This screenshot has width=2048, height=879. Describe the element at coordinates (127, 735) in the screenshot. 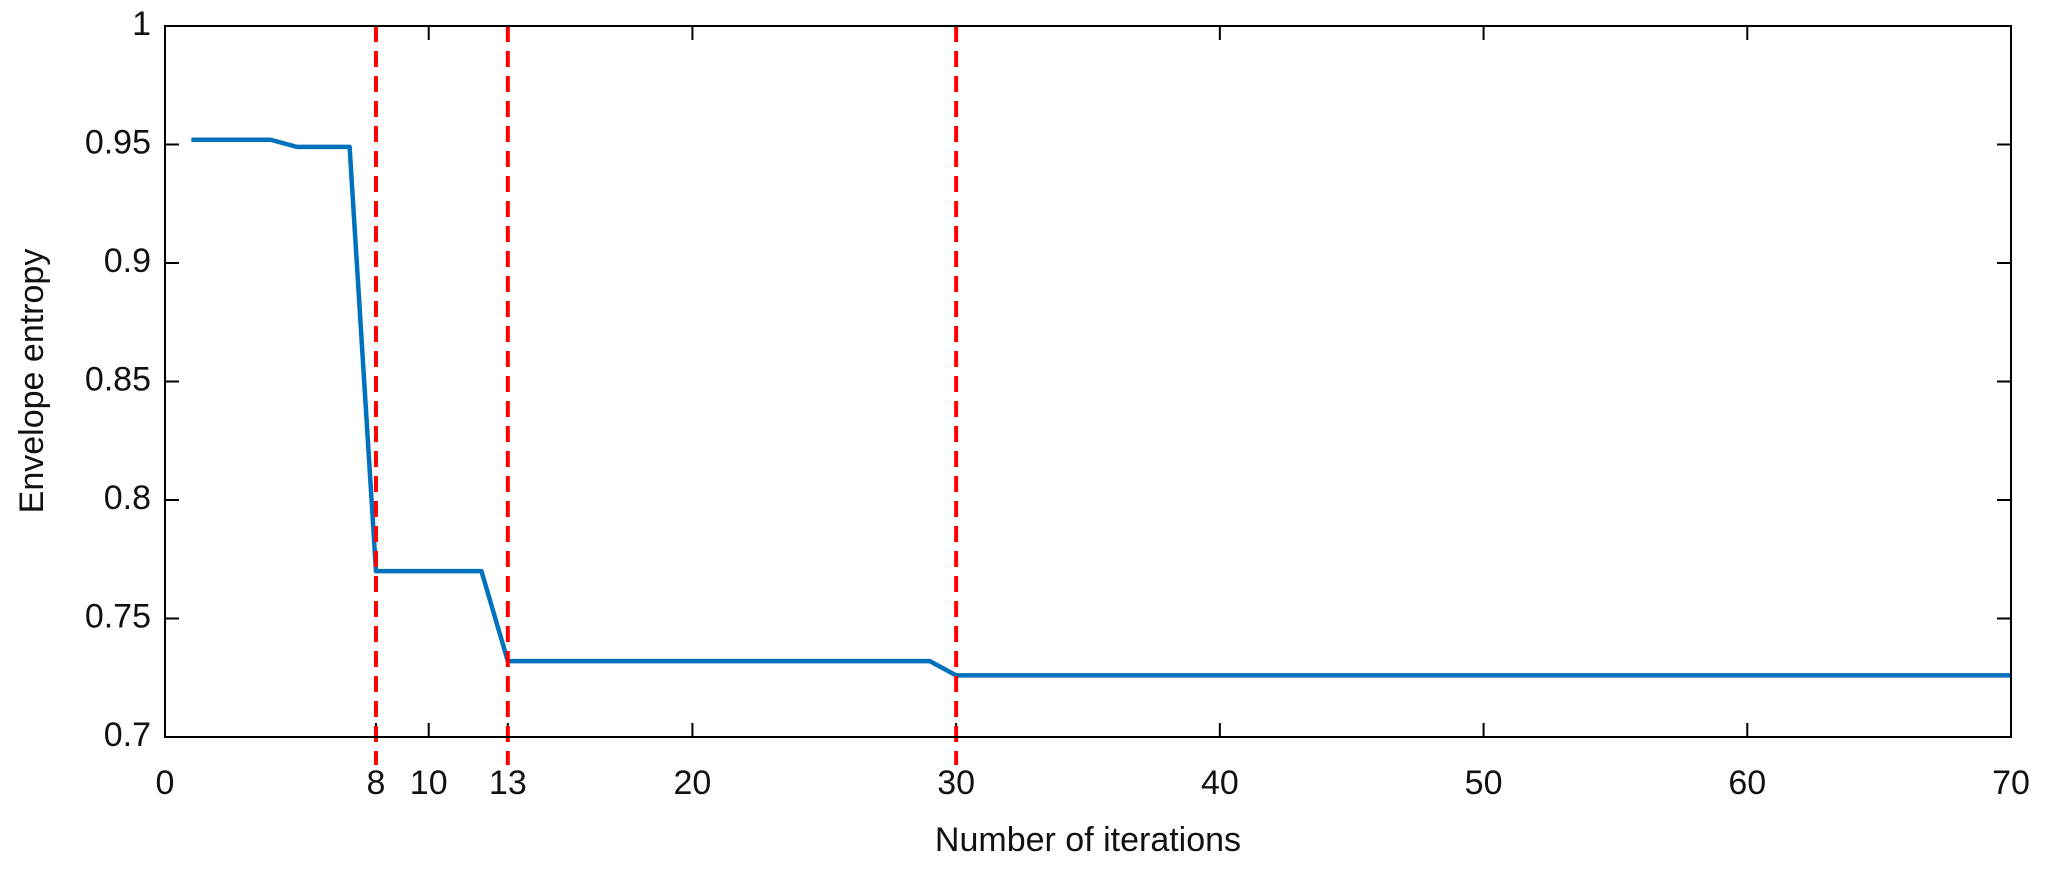

I see `y-tick-label: 0.7` at that location.